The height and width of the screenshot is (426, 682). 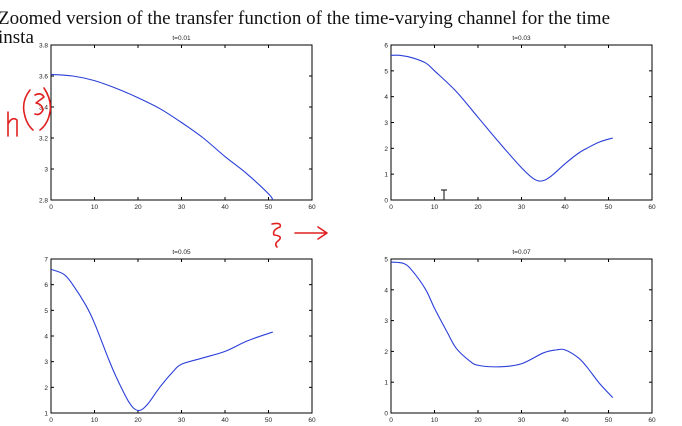 What do you see at coordinates (51, 420) in the screenshot?
I see `plot-2-xtick-label-0: 0` at bounding box center [51, 420].